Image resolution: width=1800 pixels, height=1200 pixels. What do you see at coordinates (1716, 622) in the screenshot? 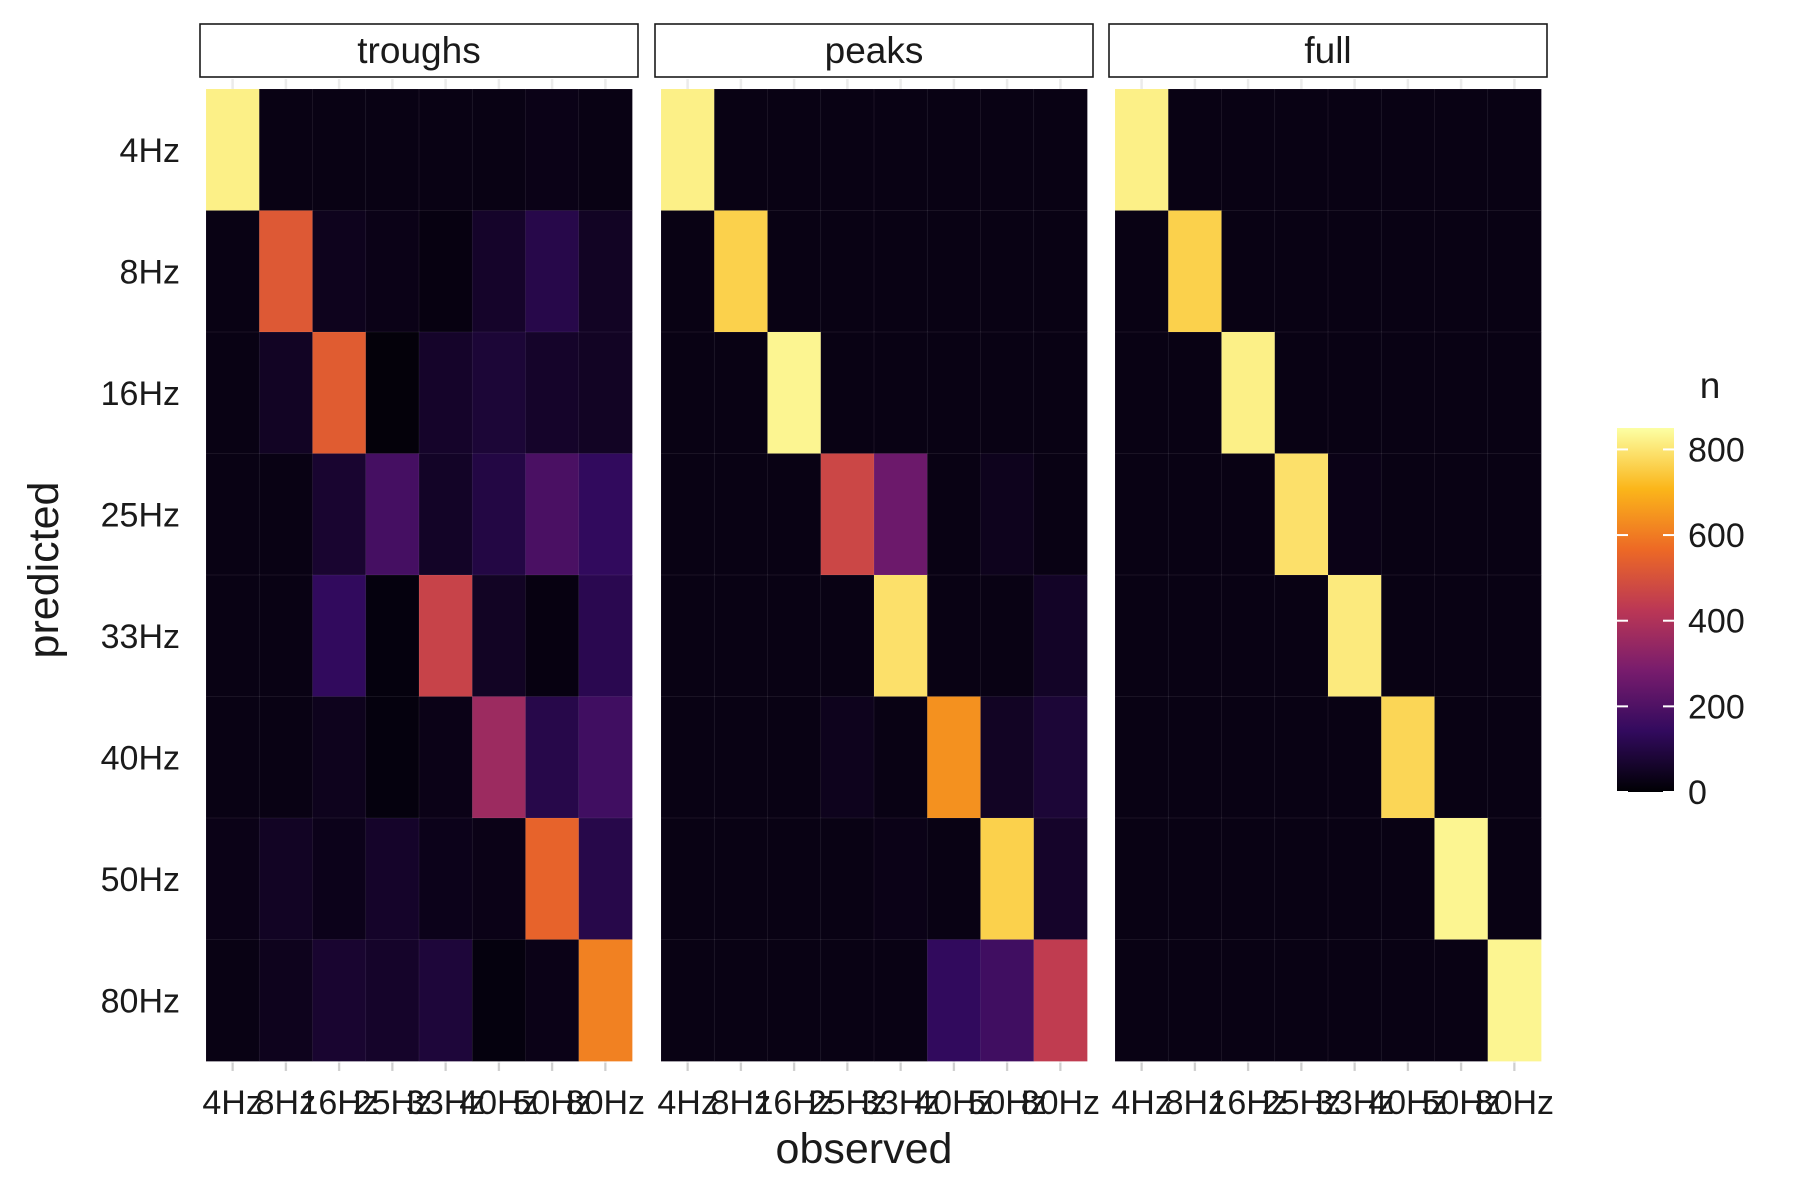
I see `legend-tick-label: 400` at bounding box center [1716, 622].